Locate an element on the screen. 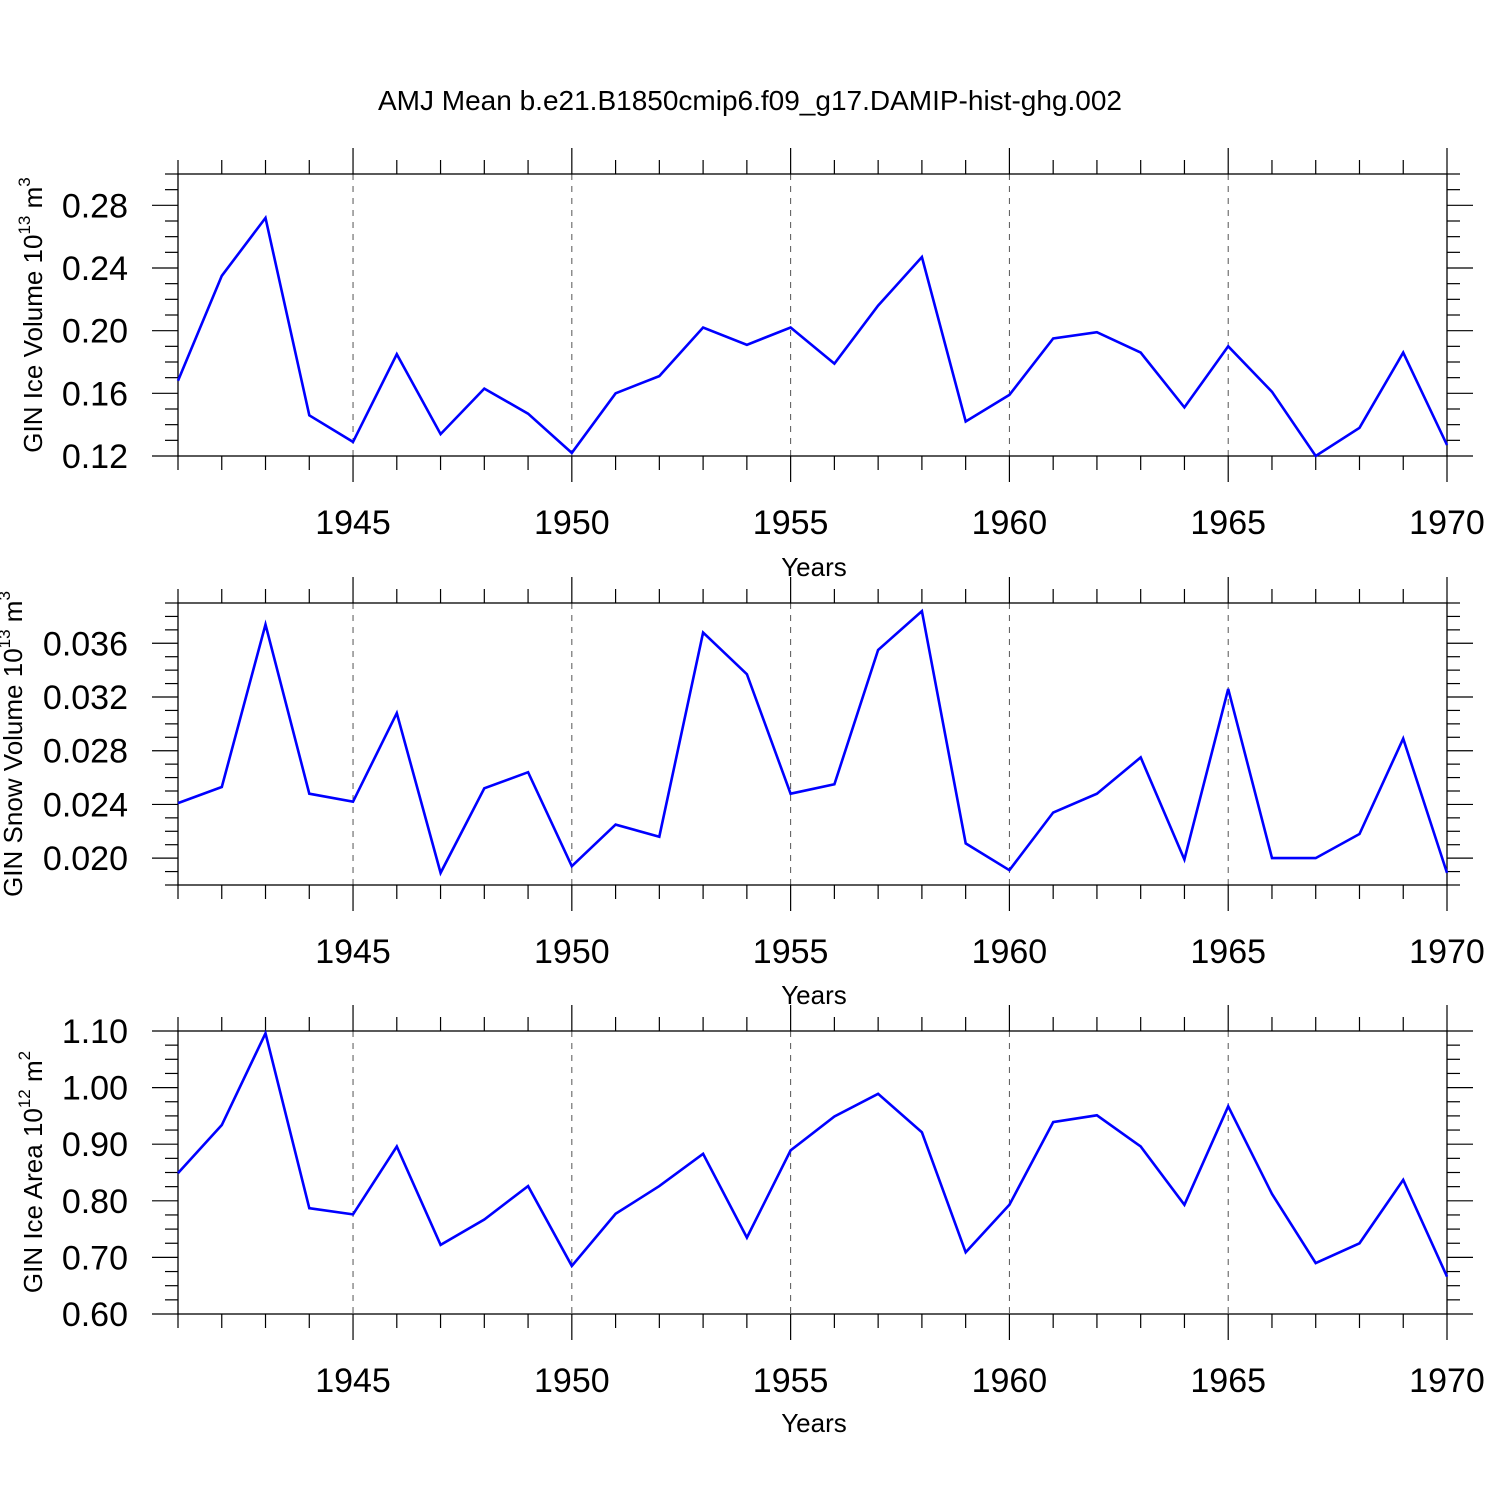 The image size is (1500, 1500). y-axis-title: GIN Ice Volume 1013 m3 is located at coordinates (31, 315).